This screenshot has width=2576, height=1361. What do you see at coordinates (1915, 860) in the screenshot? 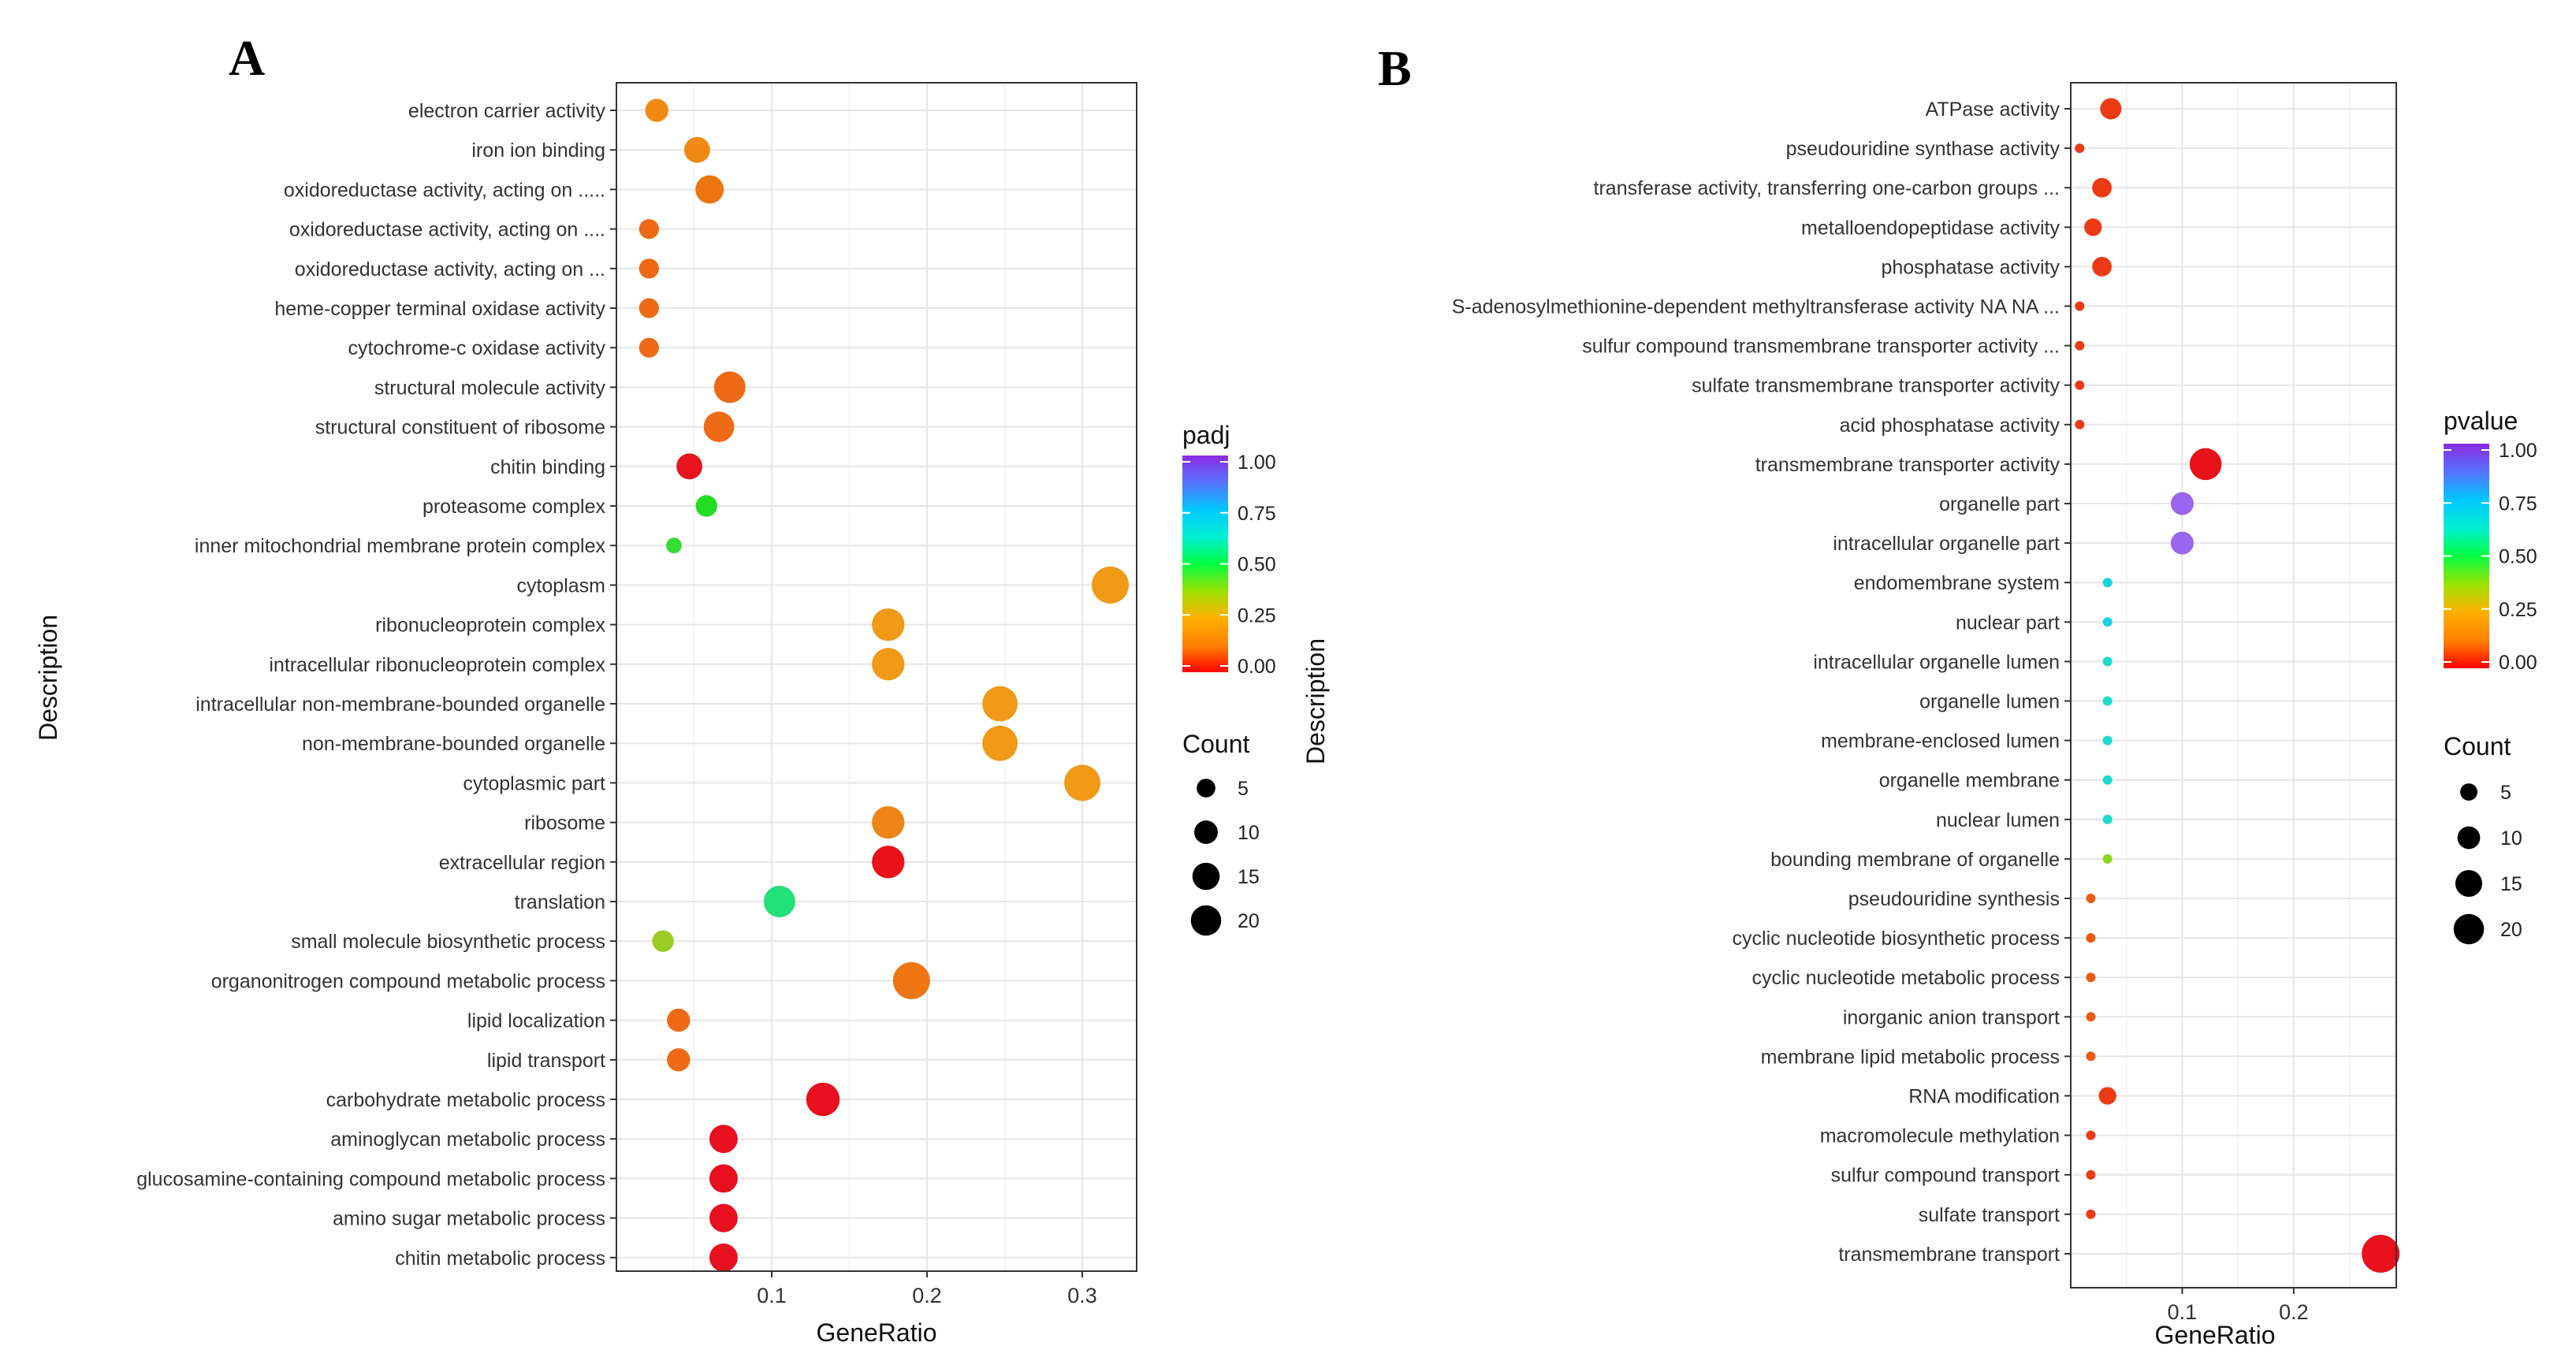
I see `category-label: bounding membrane of organelle` at bounding box center [1915, 860].